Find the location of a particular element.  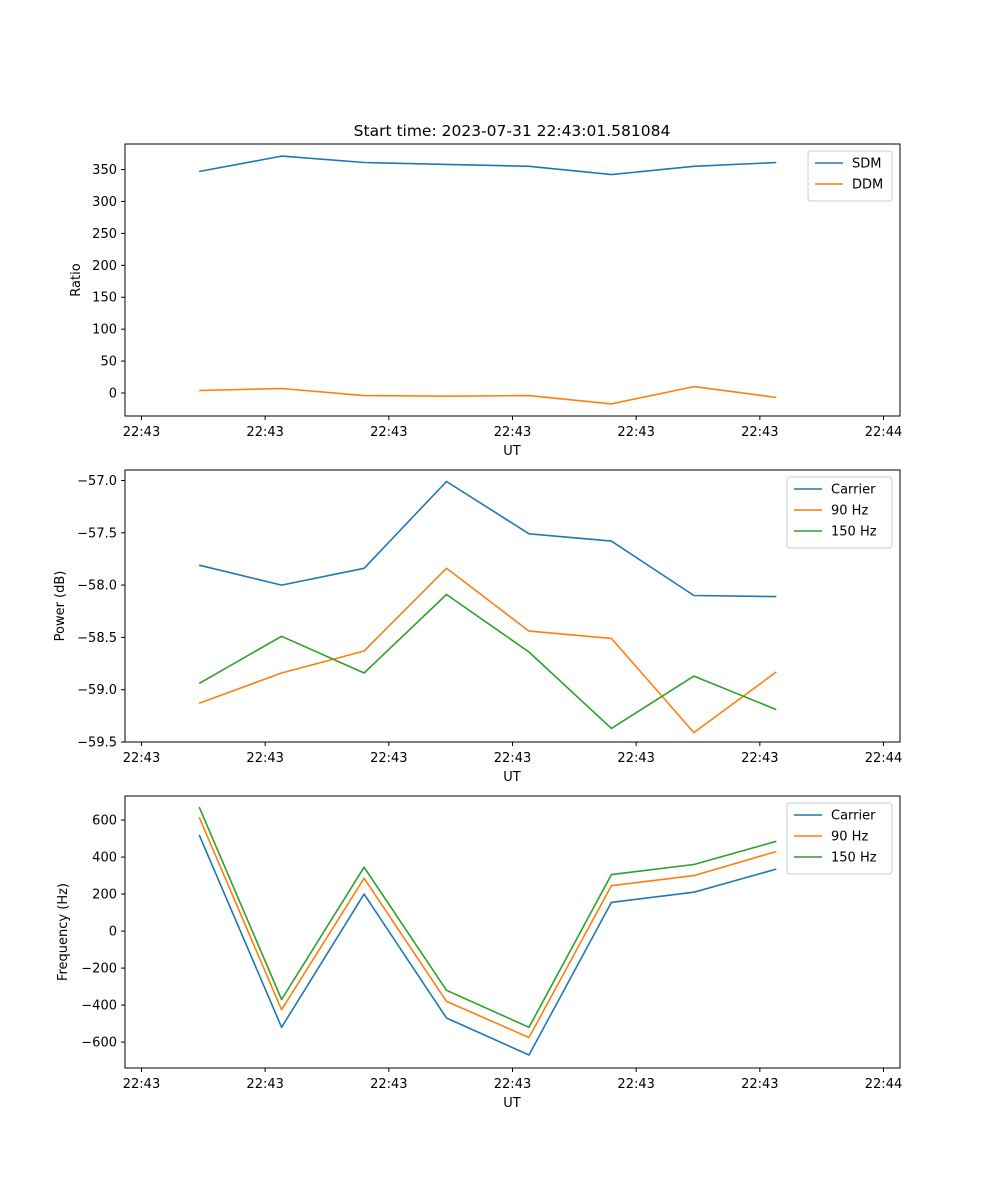

power-series-line-carrier is located at coordinates (488, 539).